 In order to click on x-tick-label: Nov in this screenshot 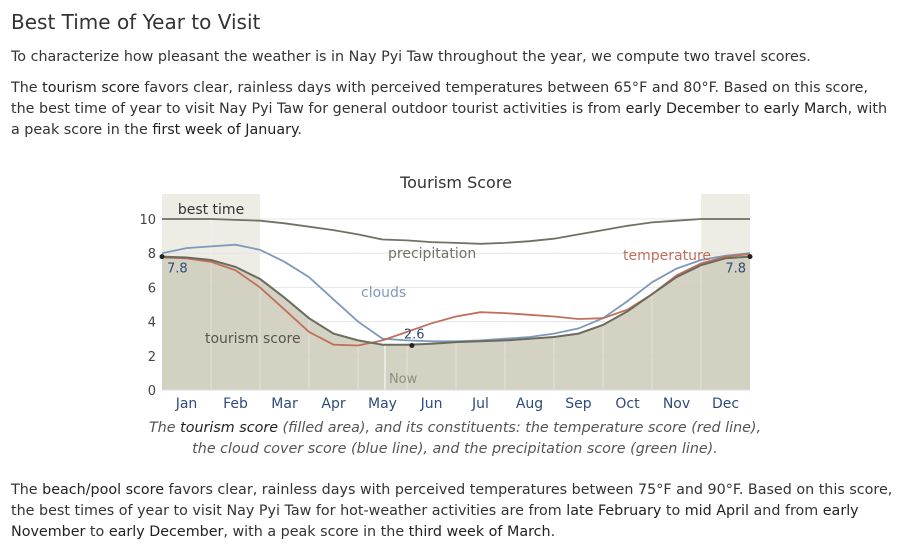, I will do `click(676, 404)`.